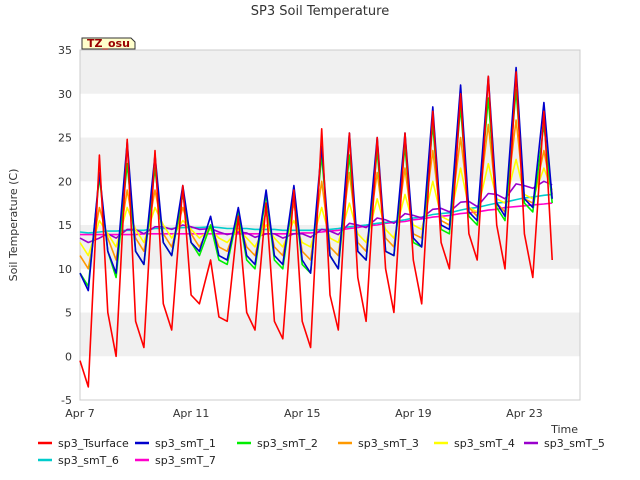  I want to click on station-badge: TZ_osu, so click(108, 43).